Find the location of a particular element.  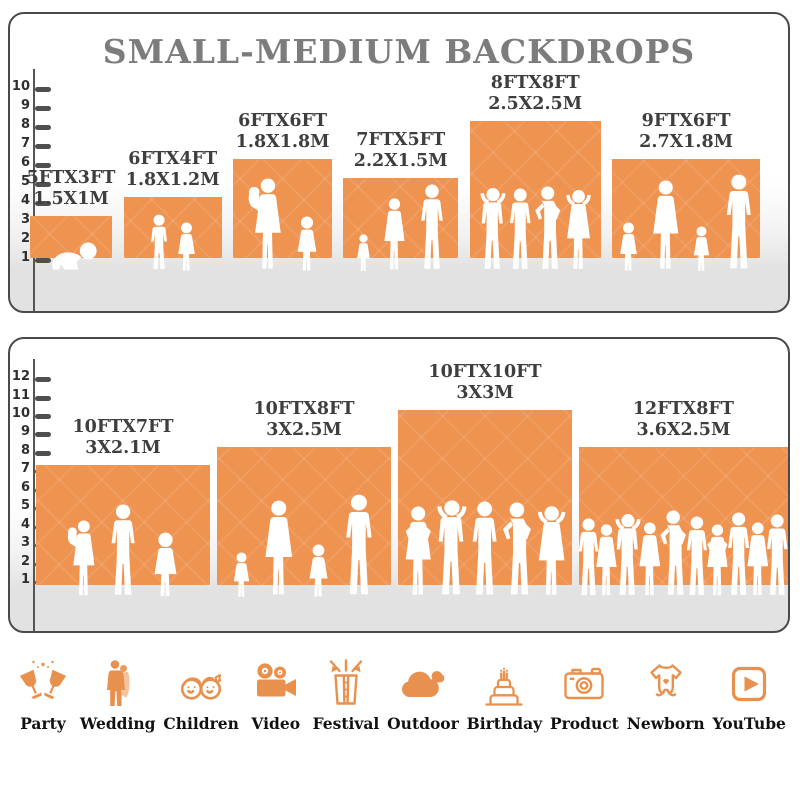

ruler-tick-label: 6 is located at coordinates (25, 162).